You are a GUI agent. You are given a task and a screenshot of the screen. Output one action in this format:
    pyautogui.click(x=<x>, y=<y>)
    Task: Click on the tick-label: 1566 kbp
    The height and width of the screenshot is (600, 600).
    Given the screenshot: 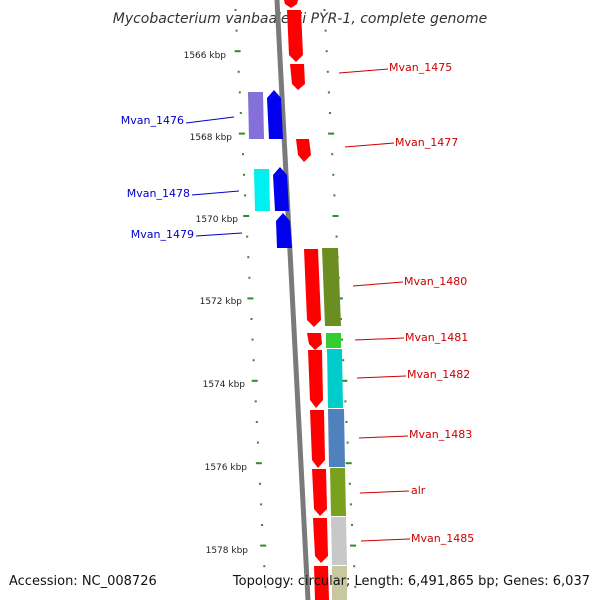 What is the action you would take?
    pyautogui.click(x=205, y=56)
    